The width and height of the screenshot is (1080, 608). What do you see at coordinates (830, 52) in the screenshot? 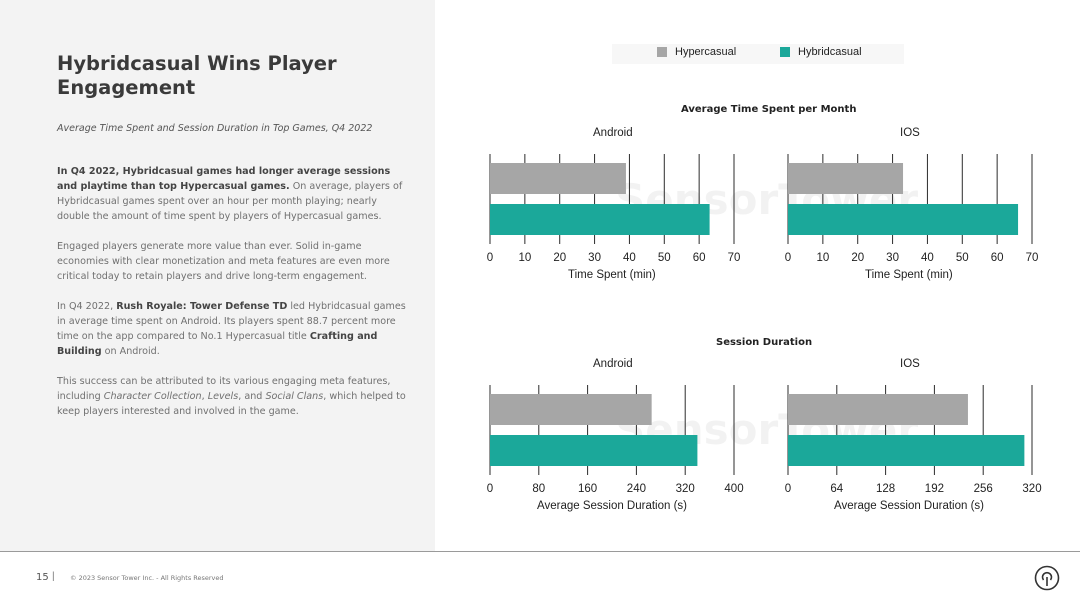
I see `legend-label-hybridcasual: Hybridcasual` at bounding box center [830, 52].